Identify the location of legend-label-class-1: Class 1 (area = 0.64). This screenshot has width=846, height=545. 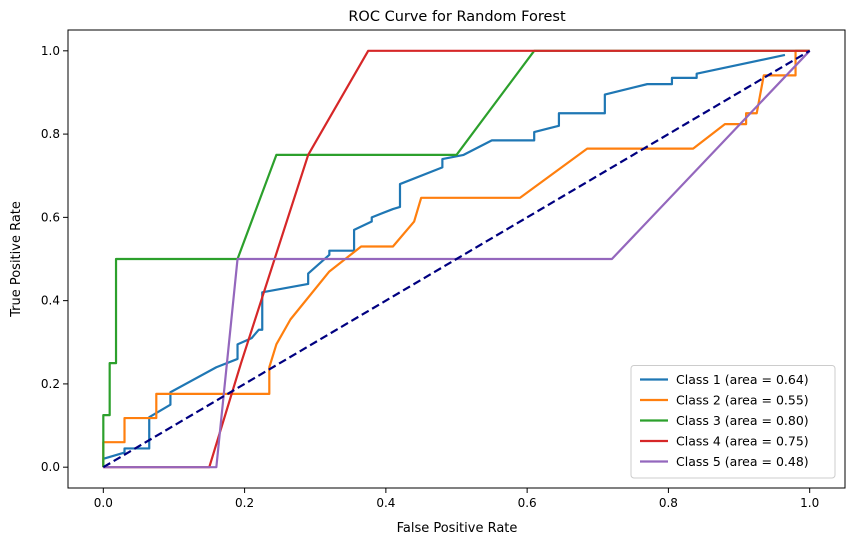
(742, 379).